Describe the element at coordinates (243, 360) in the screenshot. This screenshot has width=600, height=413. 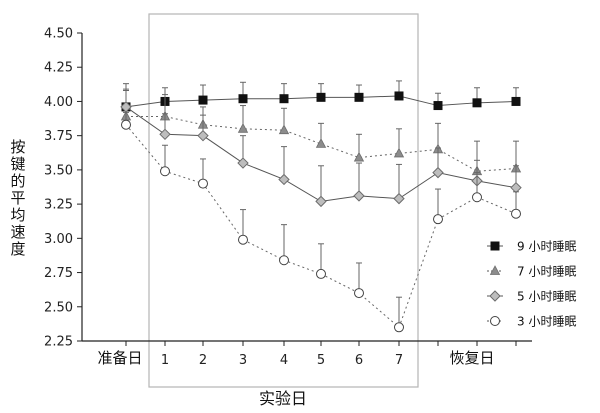
I see `x-tick-label: 3` at that location.